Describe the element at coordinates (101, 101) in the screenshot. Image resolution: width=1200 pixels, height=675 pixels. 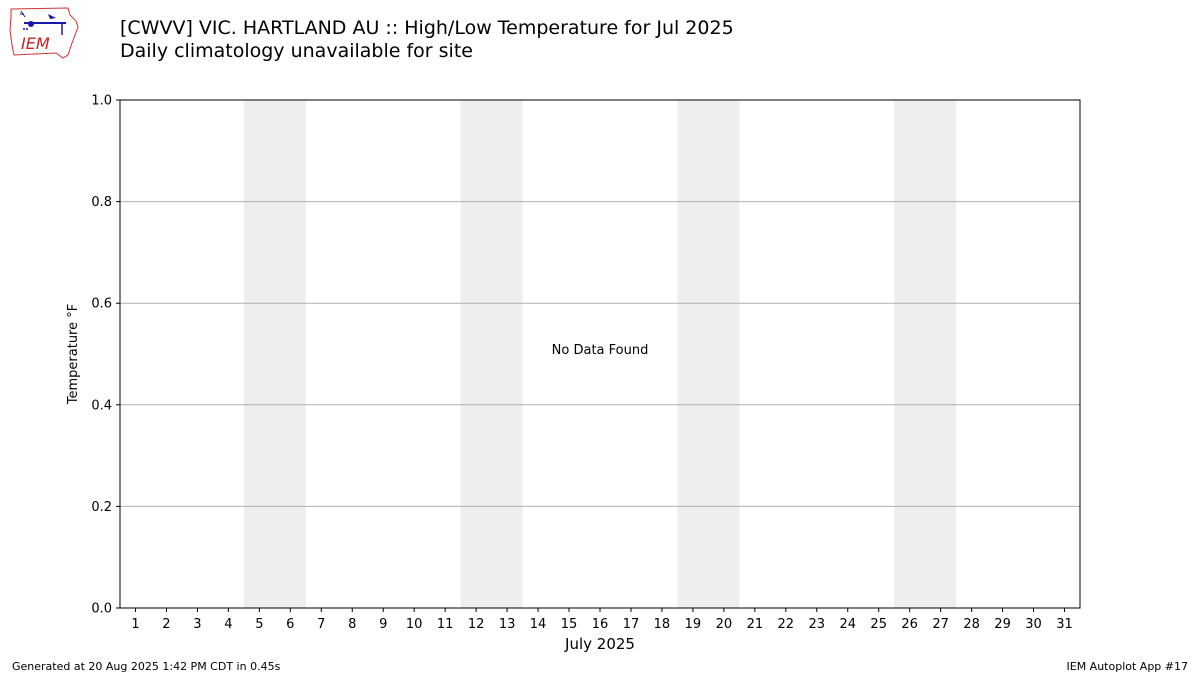
I see `y-tick-label: 1.0` at that location.